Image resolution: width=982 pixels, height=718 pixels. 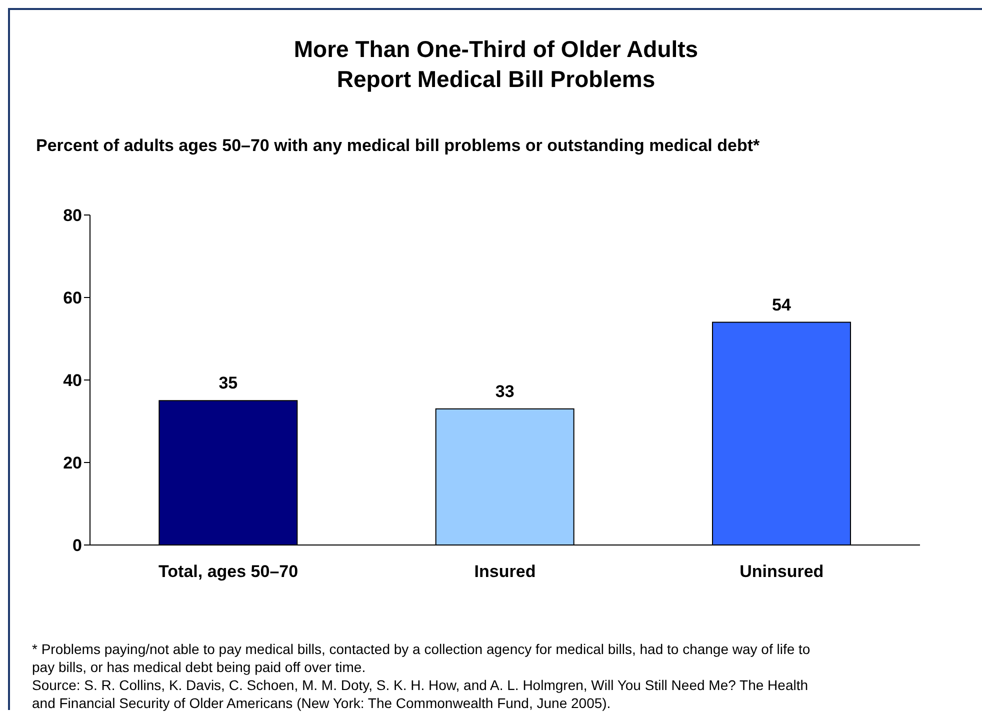 I want to click on y-tick-label: 0, so click(x=77, y=546).